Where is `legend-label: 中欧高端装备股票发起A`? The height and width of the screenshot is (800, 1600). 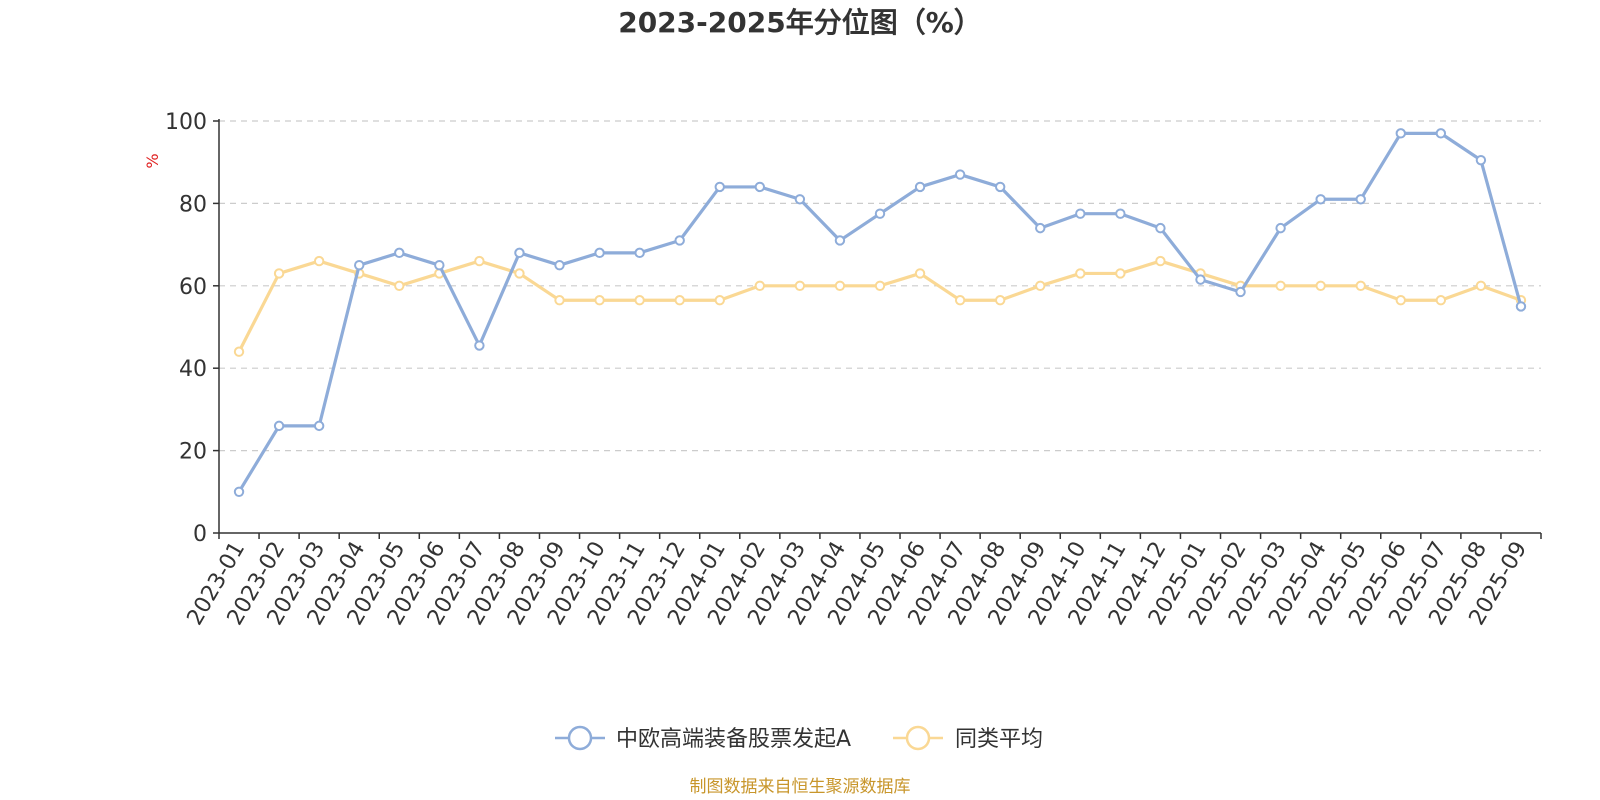
legend-label: 中欧高端装备股票发起A is located at coordinates (733, 739).